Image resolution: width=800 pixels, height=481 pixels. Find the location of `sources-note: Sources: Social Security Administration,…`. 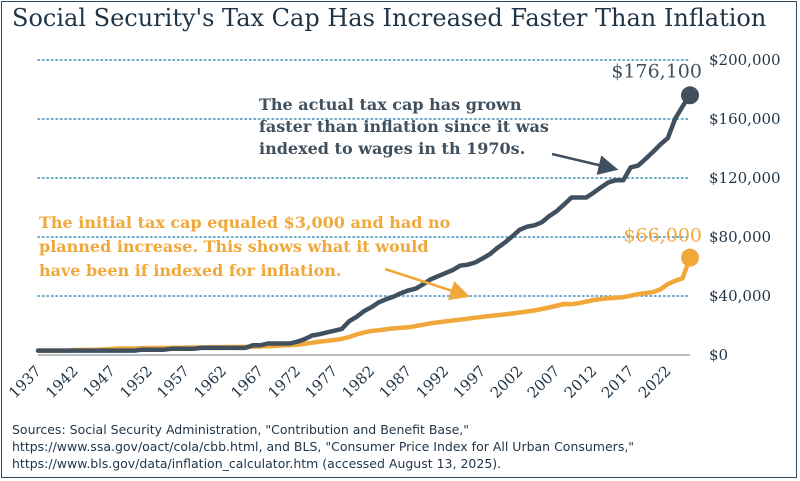

sources-note: Sources: Social Security Administration,… is located at coordinates (400, 446).